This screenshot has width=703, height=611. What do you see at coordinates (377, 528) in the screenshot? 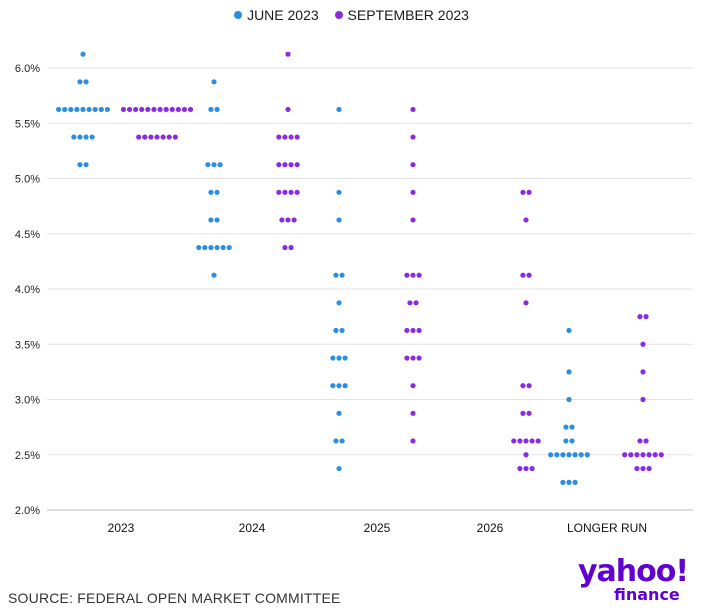
I see `x-tick-label: 2025` at bounding box center [377, 528].